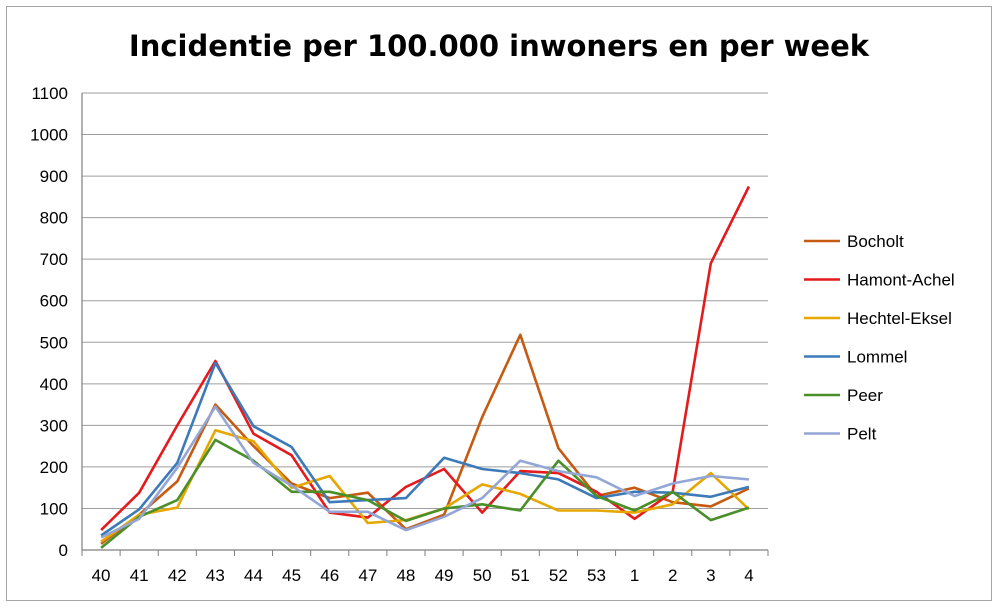  What do you see at coordinates (54, 259) in the screenshot?
I see `y-tick-label: 700` at bounding box center [54, 259].